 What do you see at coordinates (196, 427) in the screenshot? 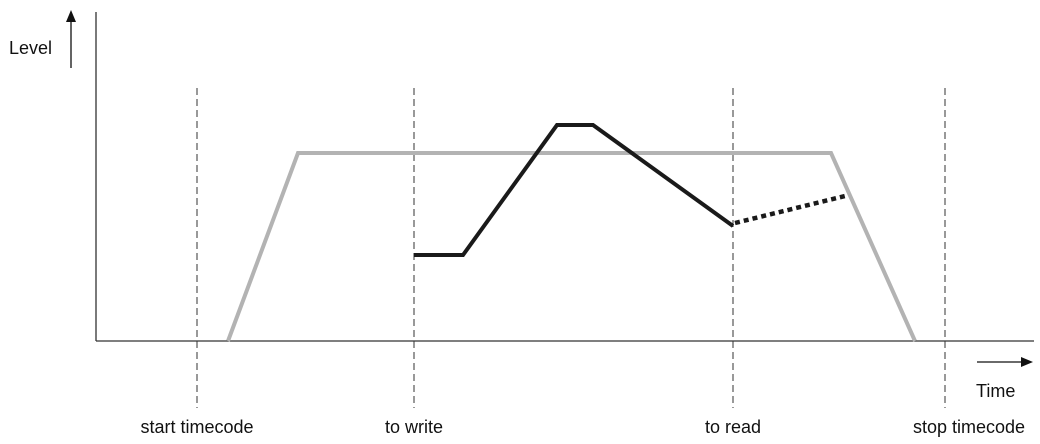
I see `start-timecode-label: start timecode` at bounding box center [196, 427].